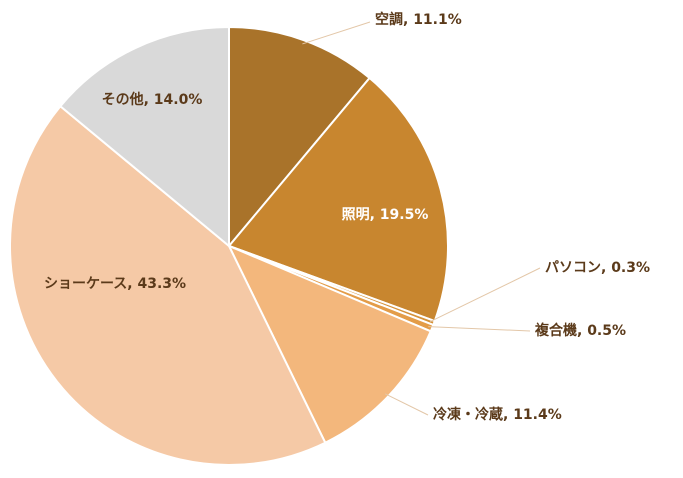 This screenshot has height=478, width=683. What do you see at coordinates (418, 19) in the screenshot?
I see `data-label: 空調, 11.1%` at bounding box center [418, 19].